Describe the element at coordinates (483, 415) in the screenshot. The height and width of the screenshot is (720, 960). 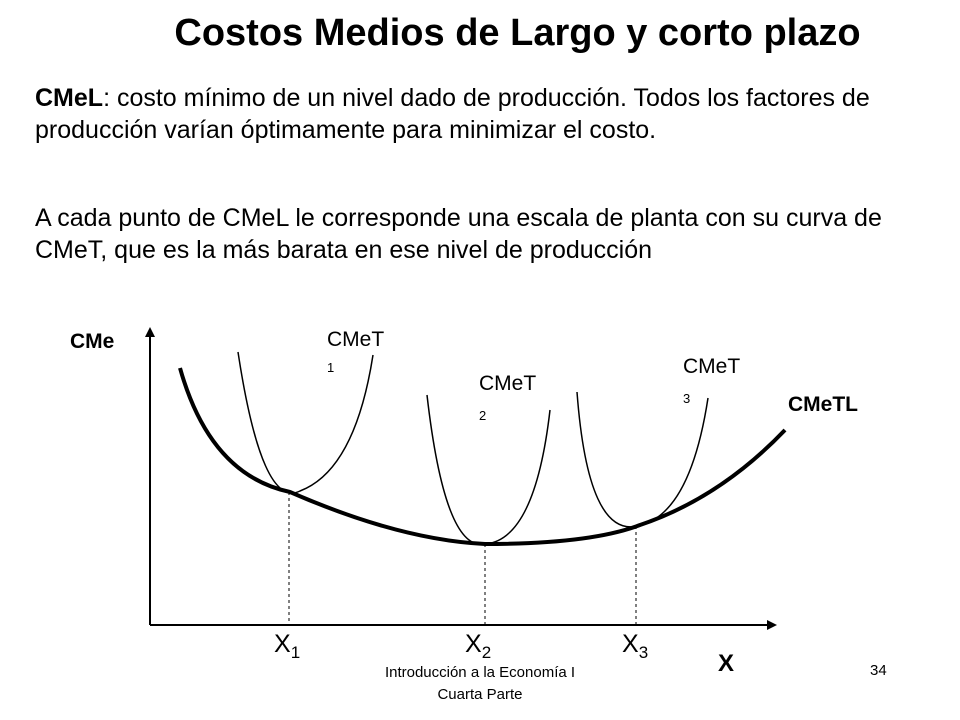
I see `short-run-label-2-index: 2` at that location.